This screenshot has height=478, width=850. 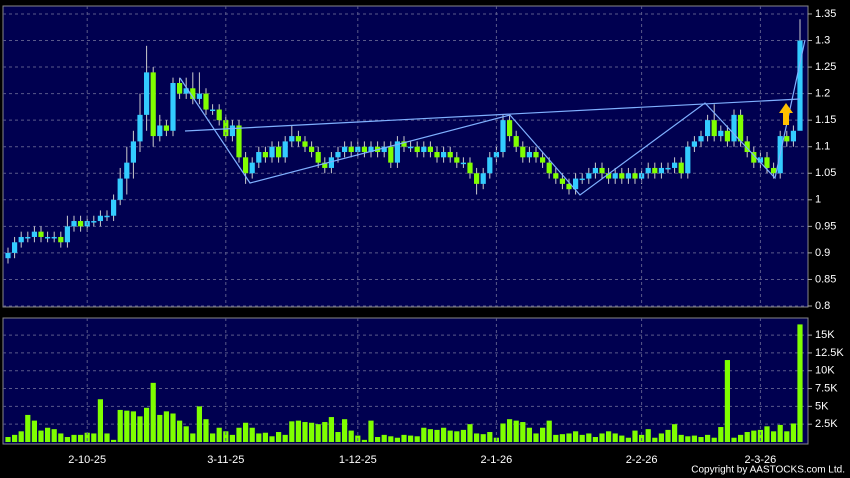 What do you see at coordinates (822, 94) in the screenshot?
I see `y-tick-label: 1.2` at bounding box center [822, 94].